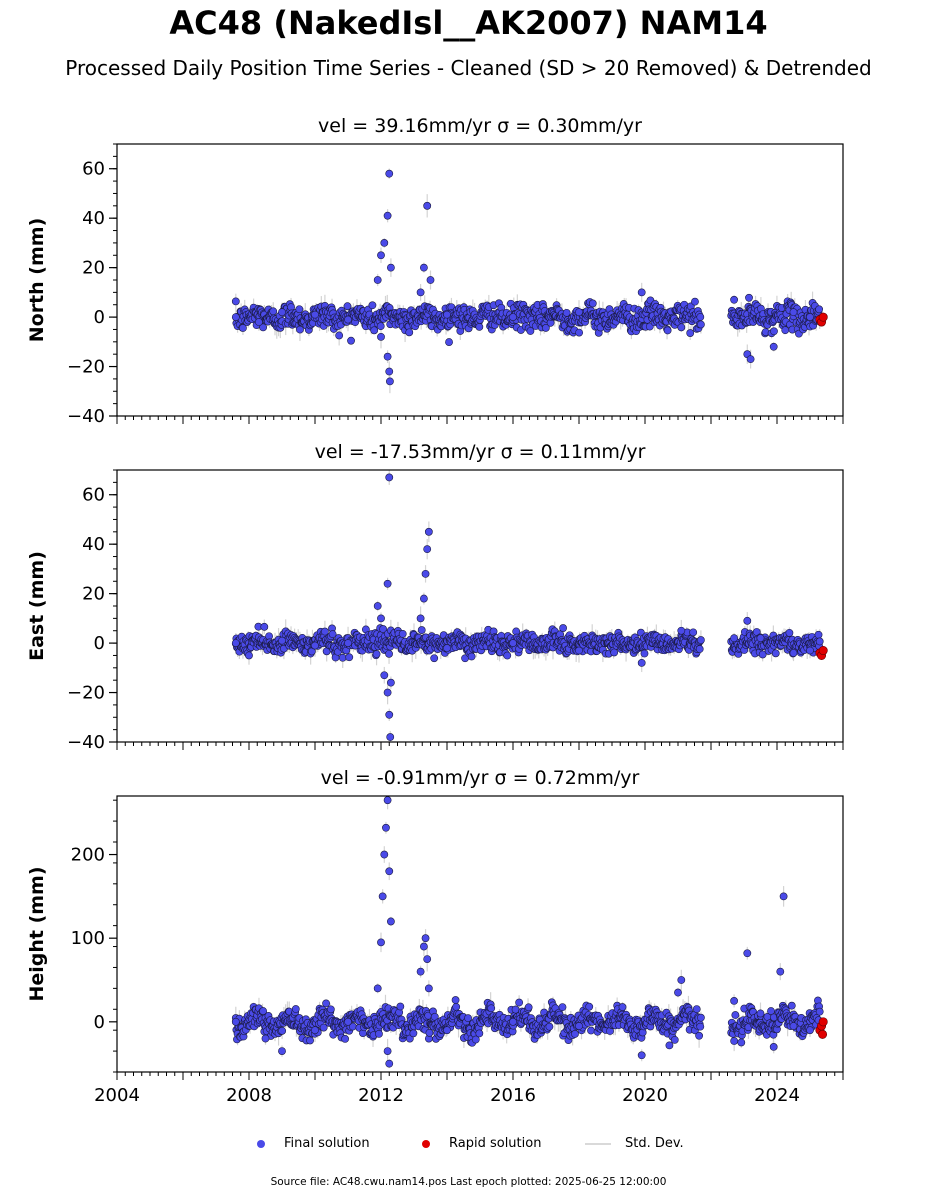 Image resolution: width=937 pixels, height=1200 pixels. I want to click on legend-rapid: Rapid solution, so click(481, 1143).